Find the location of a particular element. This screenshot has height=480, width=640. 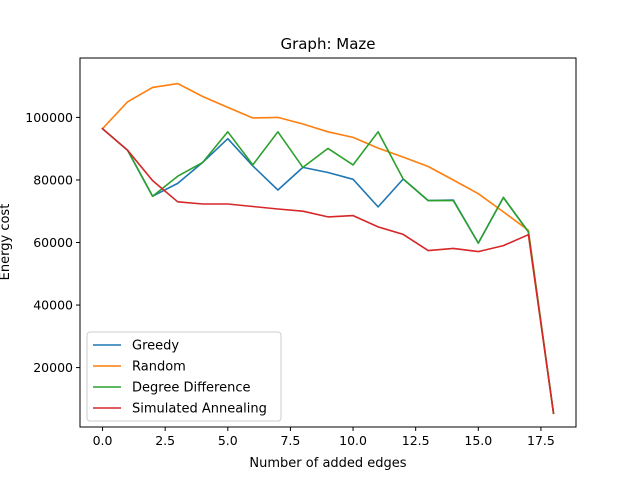

legend-label-random: Random is located at coordinates (159, 367).